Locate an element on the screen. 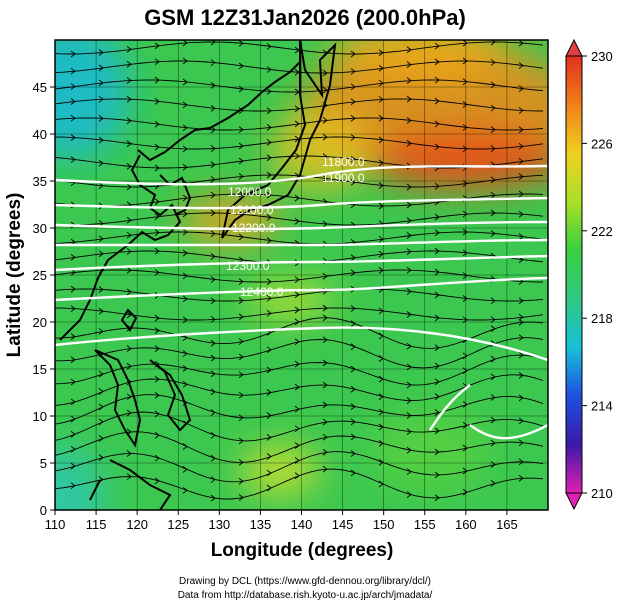 This screenshot has width=619, height=605. y-tick-label: 30 is located at coordinates (40, 228).